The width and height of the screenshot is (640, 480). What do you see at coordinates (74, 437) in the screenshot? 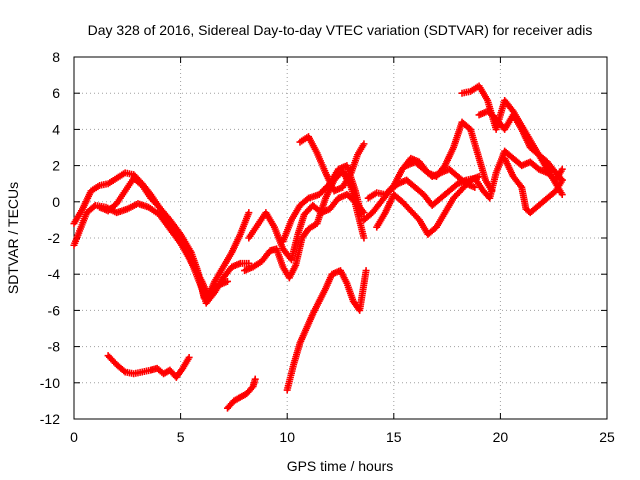
I see `x-tick-label: 0` at bounding box center [74, 437].